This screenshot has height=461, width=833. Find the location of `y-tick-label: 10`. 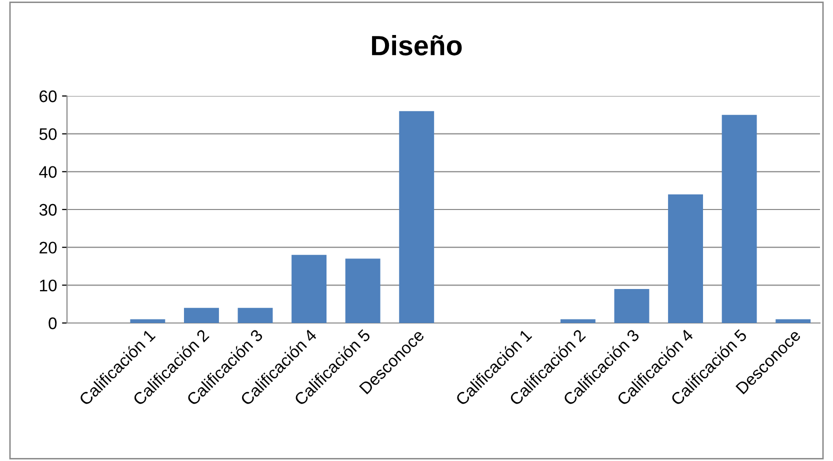

y-tick-label: 10 is located at coordinates (48, 286).